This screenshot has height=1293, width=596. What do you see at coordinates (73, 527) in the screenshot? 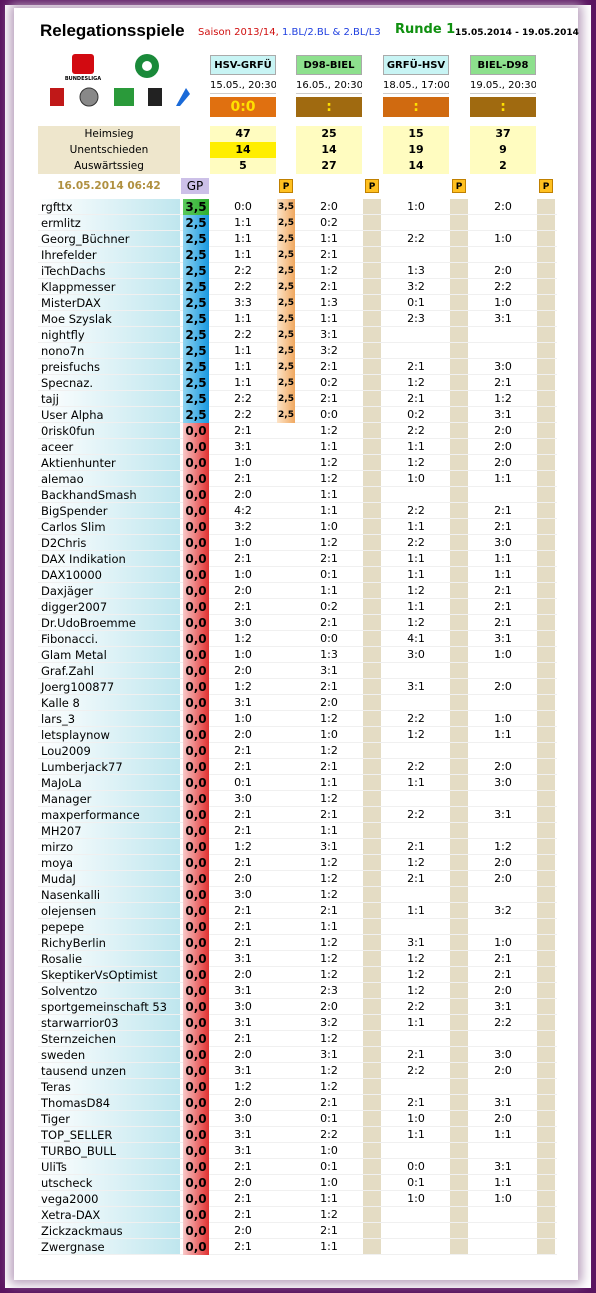
I see `player-name: Carlos Slim` at bounding box center [73, 527].